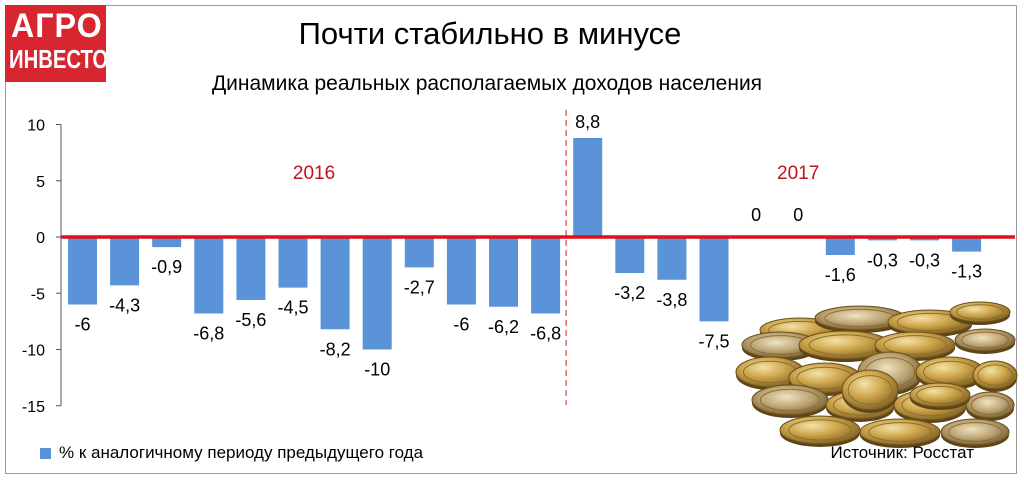 This screenshot has width=1024, height=481. Describe the element at coordinates (503, 327) in the screenshot. I see `bar-value-label: -6,2` at that location.